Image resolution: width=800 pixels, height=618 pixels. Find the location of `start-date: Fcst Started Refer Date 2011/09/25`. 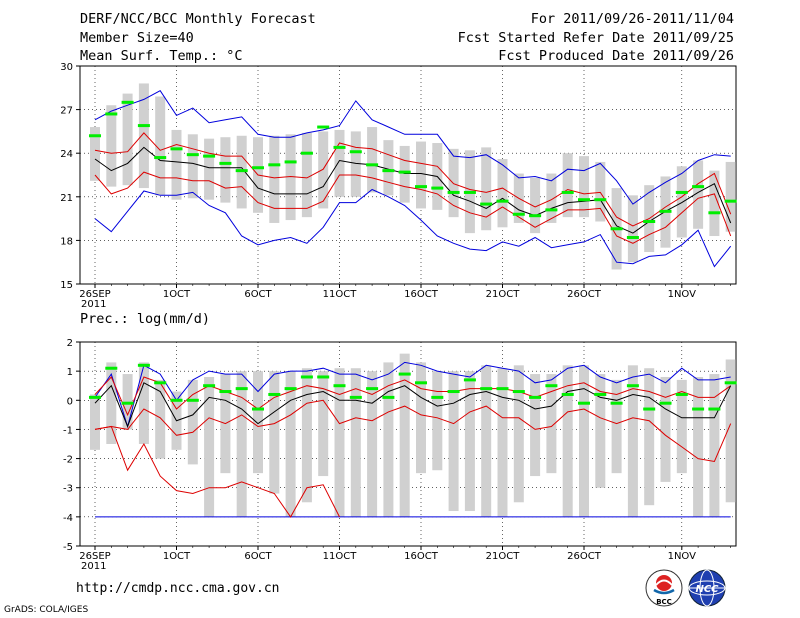

start-date: Fcst Started Refer Date 2011/09/25 is located at coordinates (595, 38).